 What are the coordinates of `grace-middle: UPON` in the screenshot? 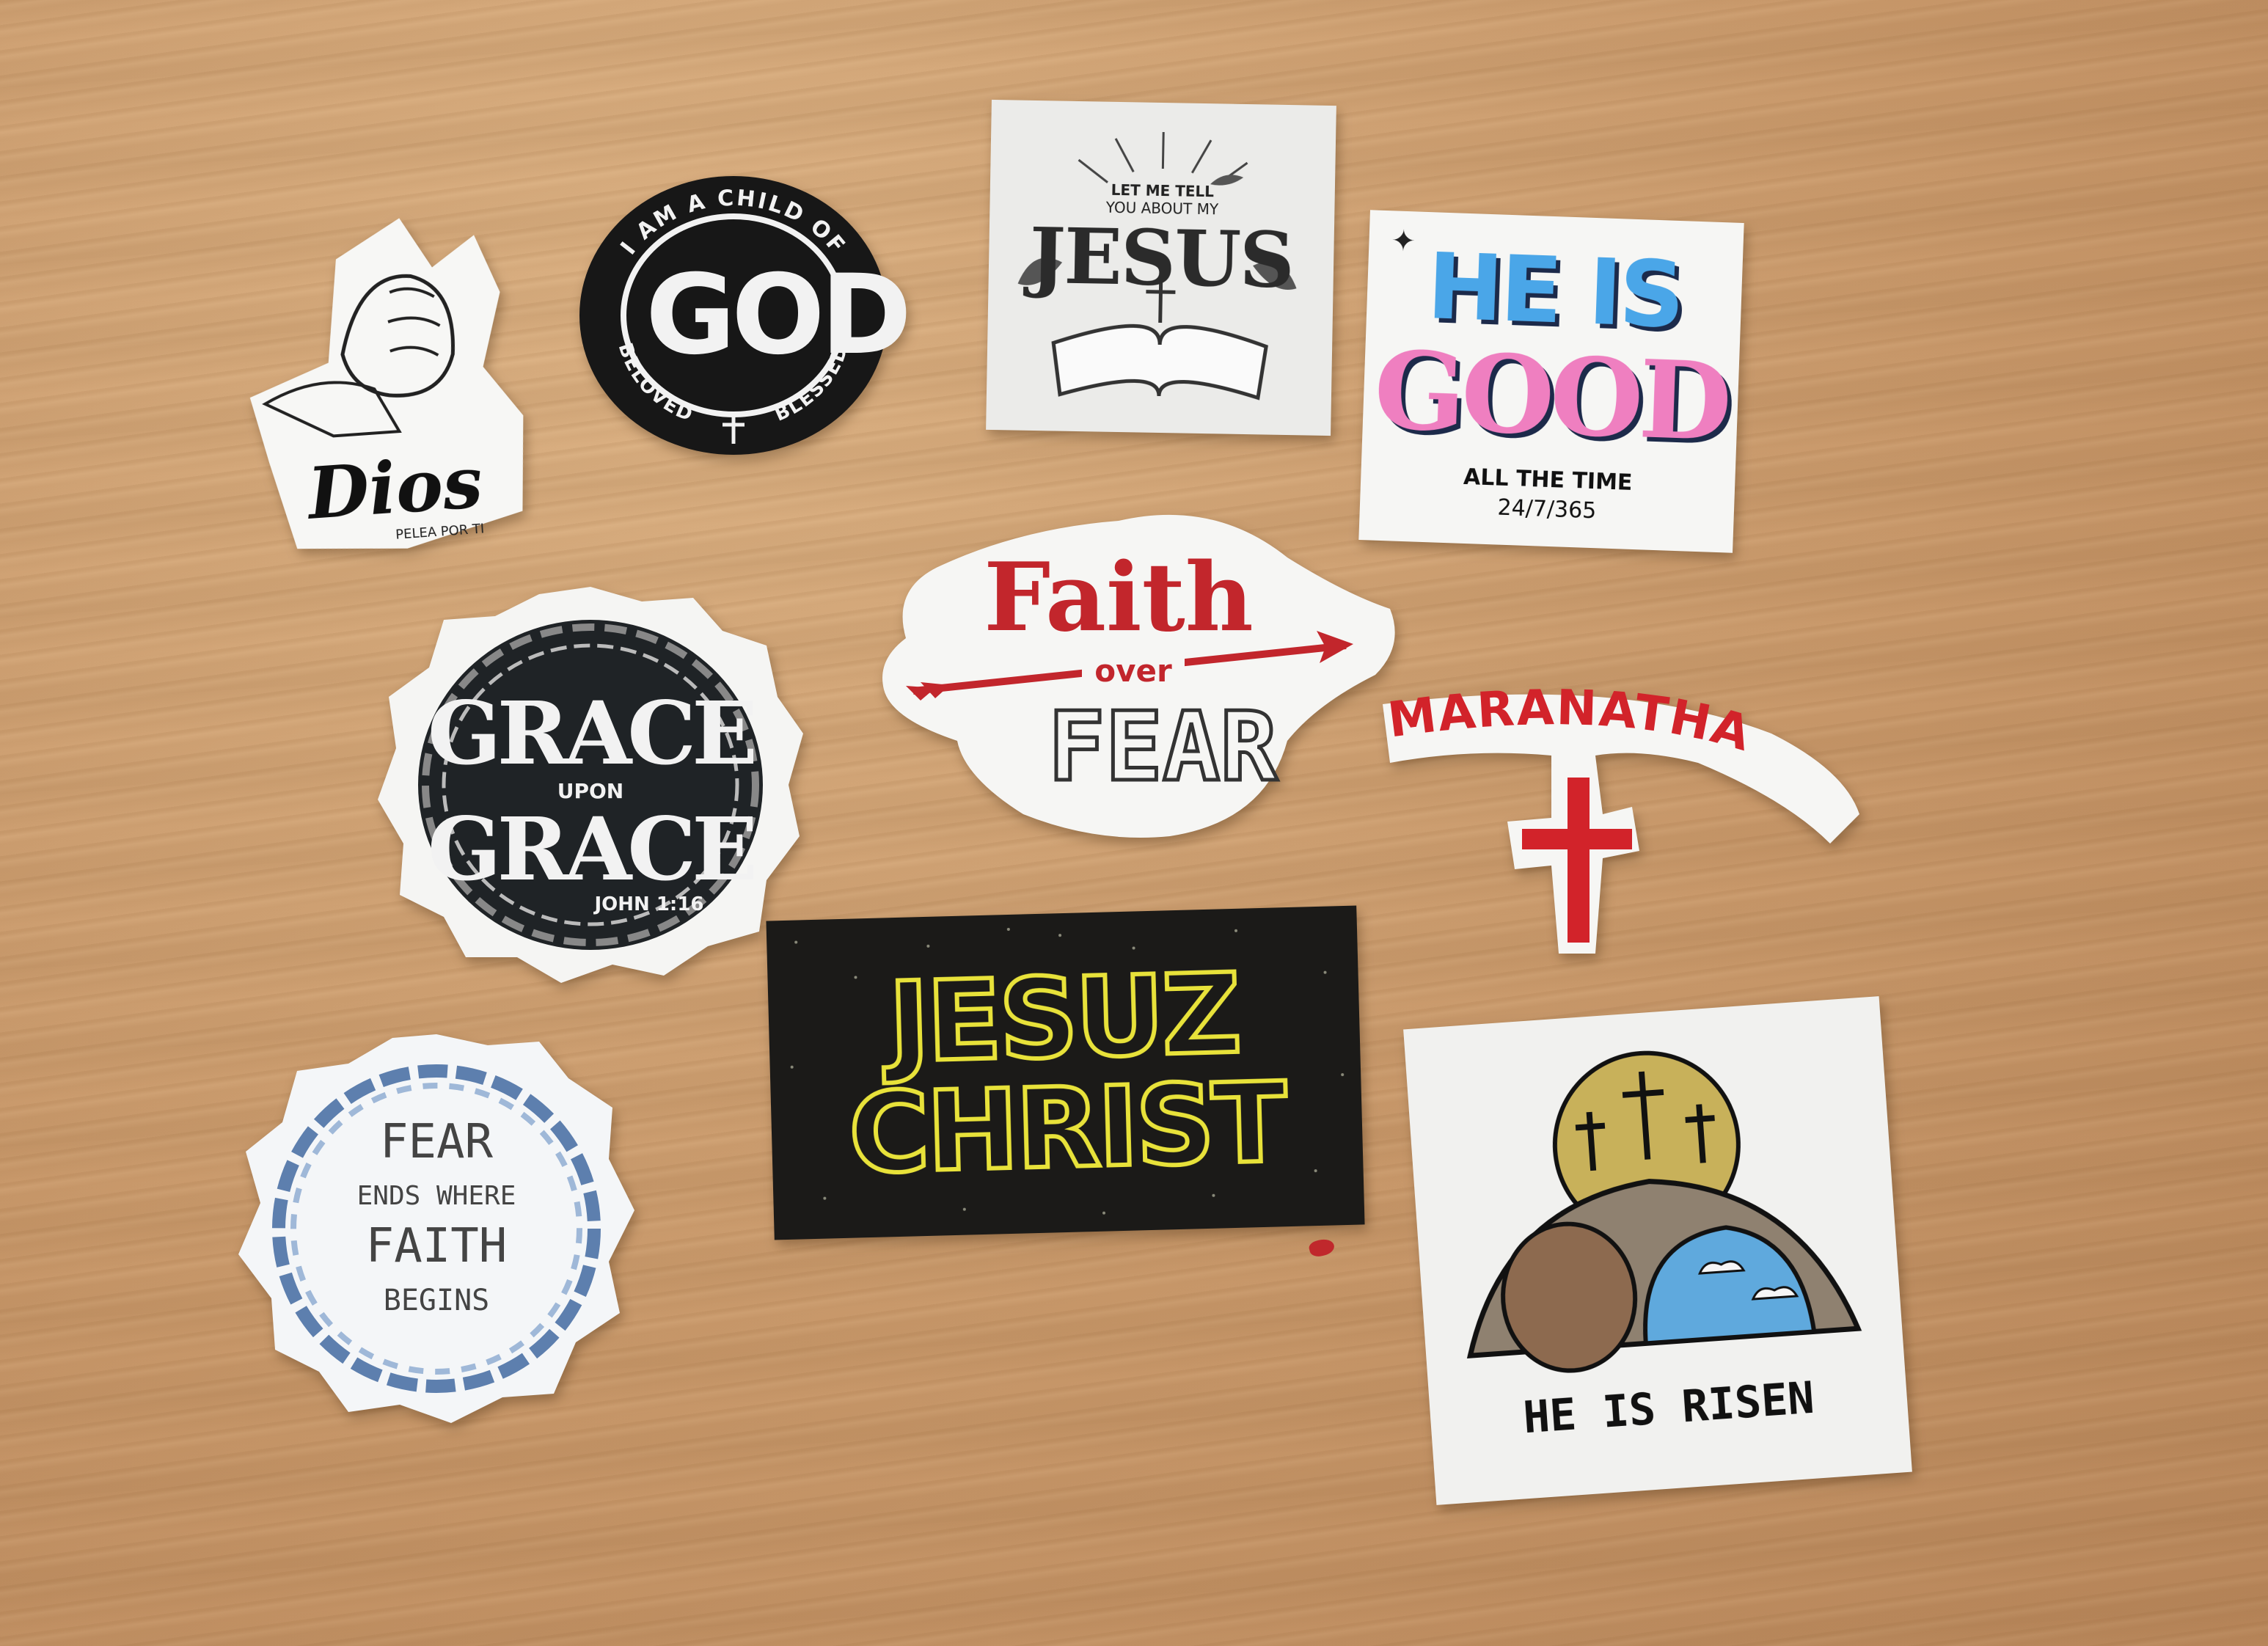 It's located at (590, 791).